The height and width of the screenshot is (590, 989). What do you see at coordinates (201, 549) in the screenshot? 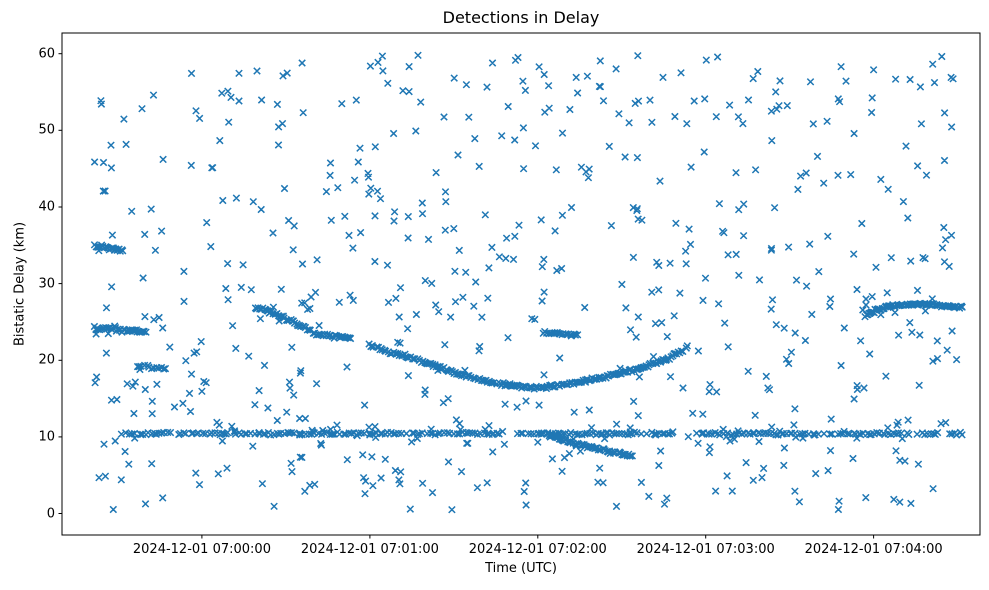
I see `x-tick-label: 2024-12-01 07:00:00` at bounding box center [201, 549].